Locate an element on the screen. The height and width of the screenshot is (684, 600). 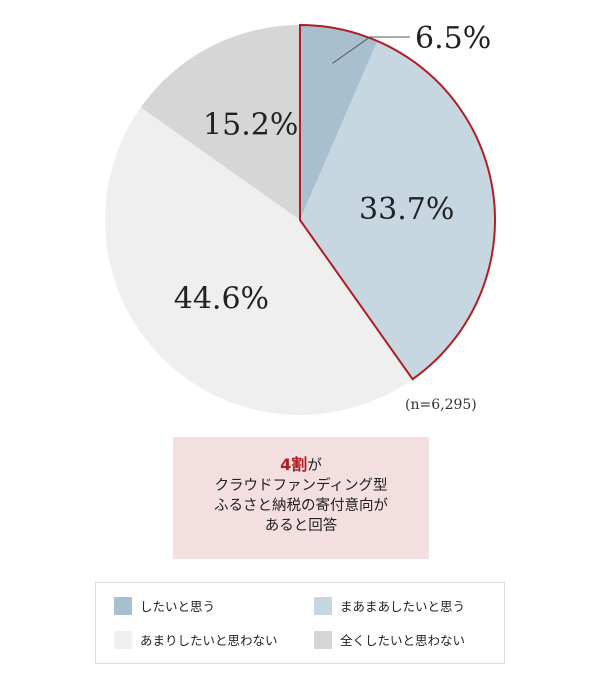
legend-item-2: まあまあしたいと思う is located at coordinates (389, 605).